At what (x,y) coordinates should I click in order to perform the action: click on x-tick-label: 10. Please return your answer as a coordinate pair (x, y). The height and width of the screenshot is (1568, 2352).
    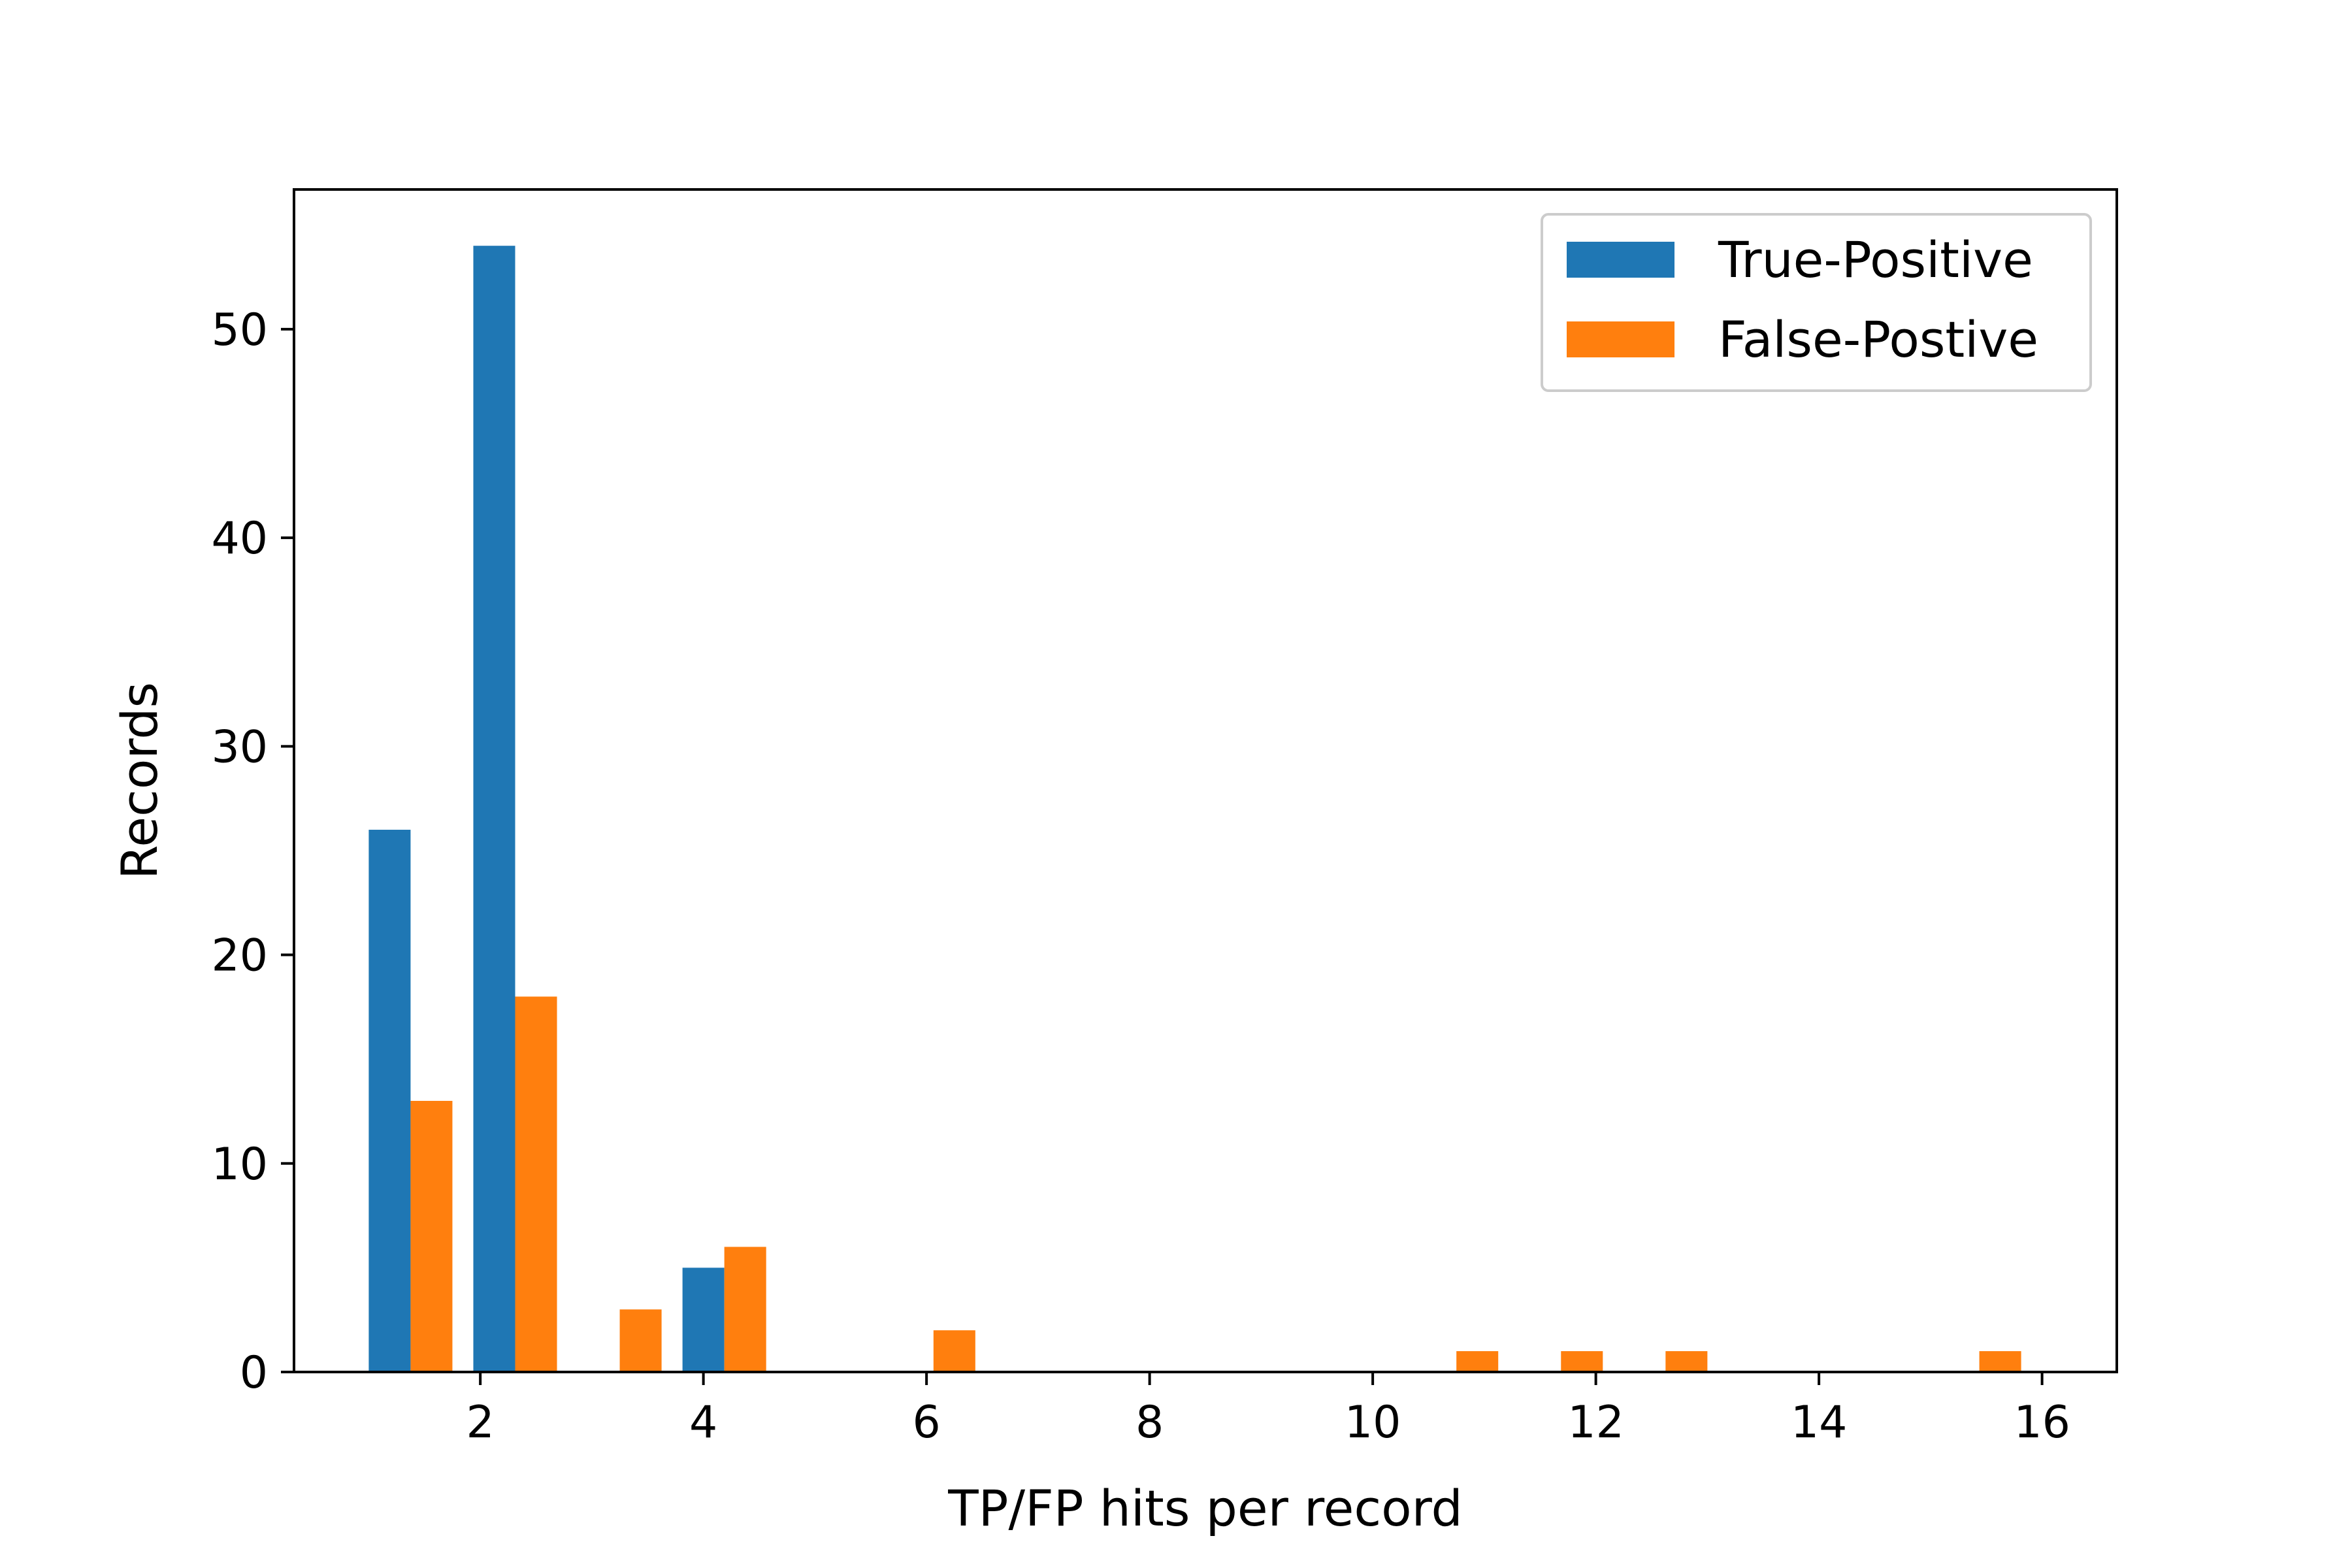
    Looking at the image, I should click on (1373, 1422).